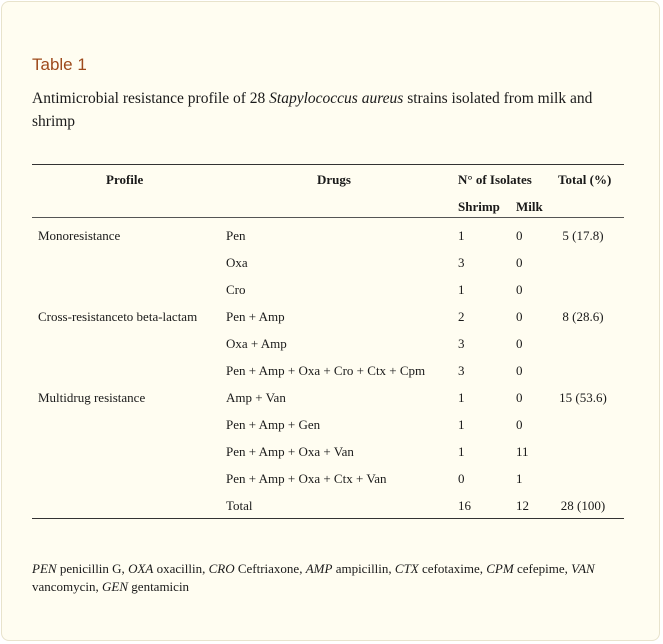 The image size is (663, 644). What do you see at coordinates (312, 110) in the screenshot?
I see `caption-text-after: strains isolated from milk and shrimp` at bounding box center [312, 110].